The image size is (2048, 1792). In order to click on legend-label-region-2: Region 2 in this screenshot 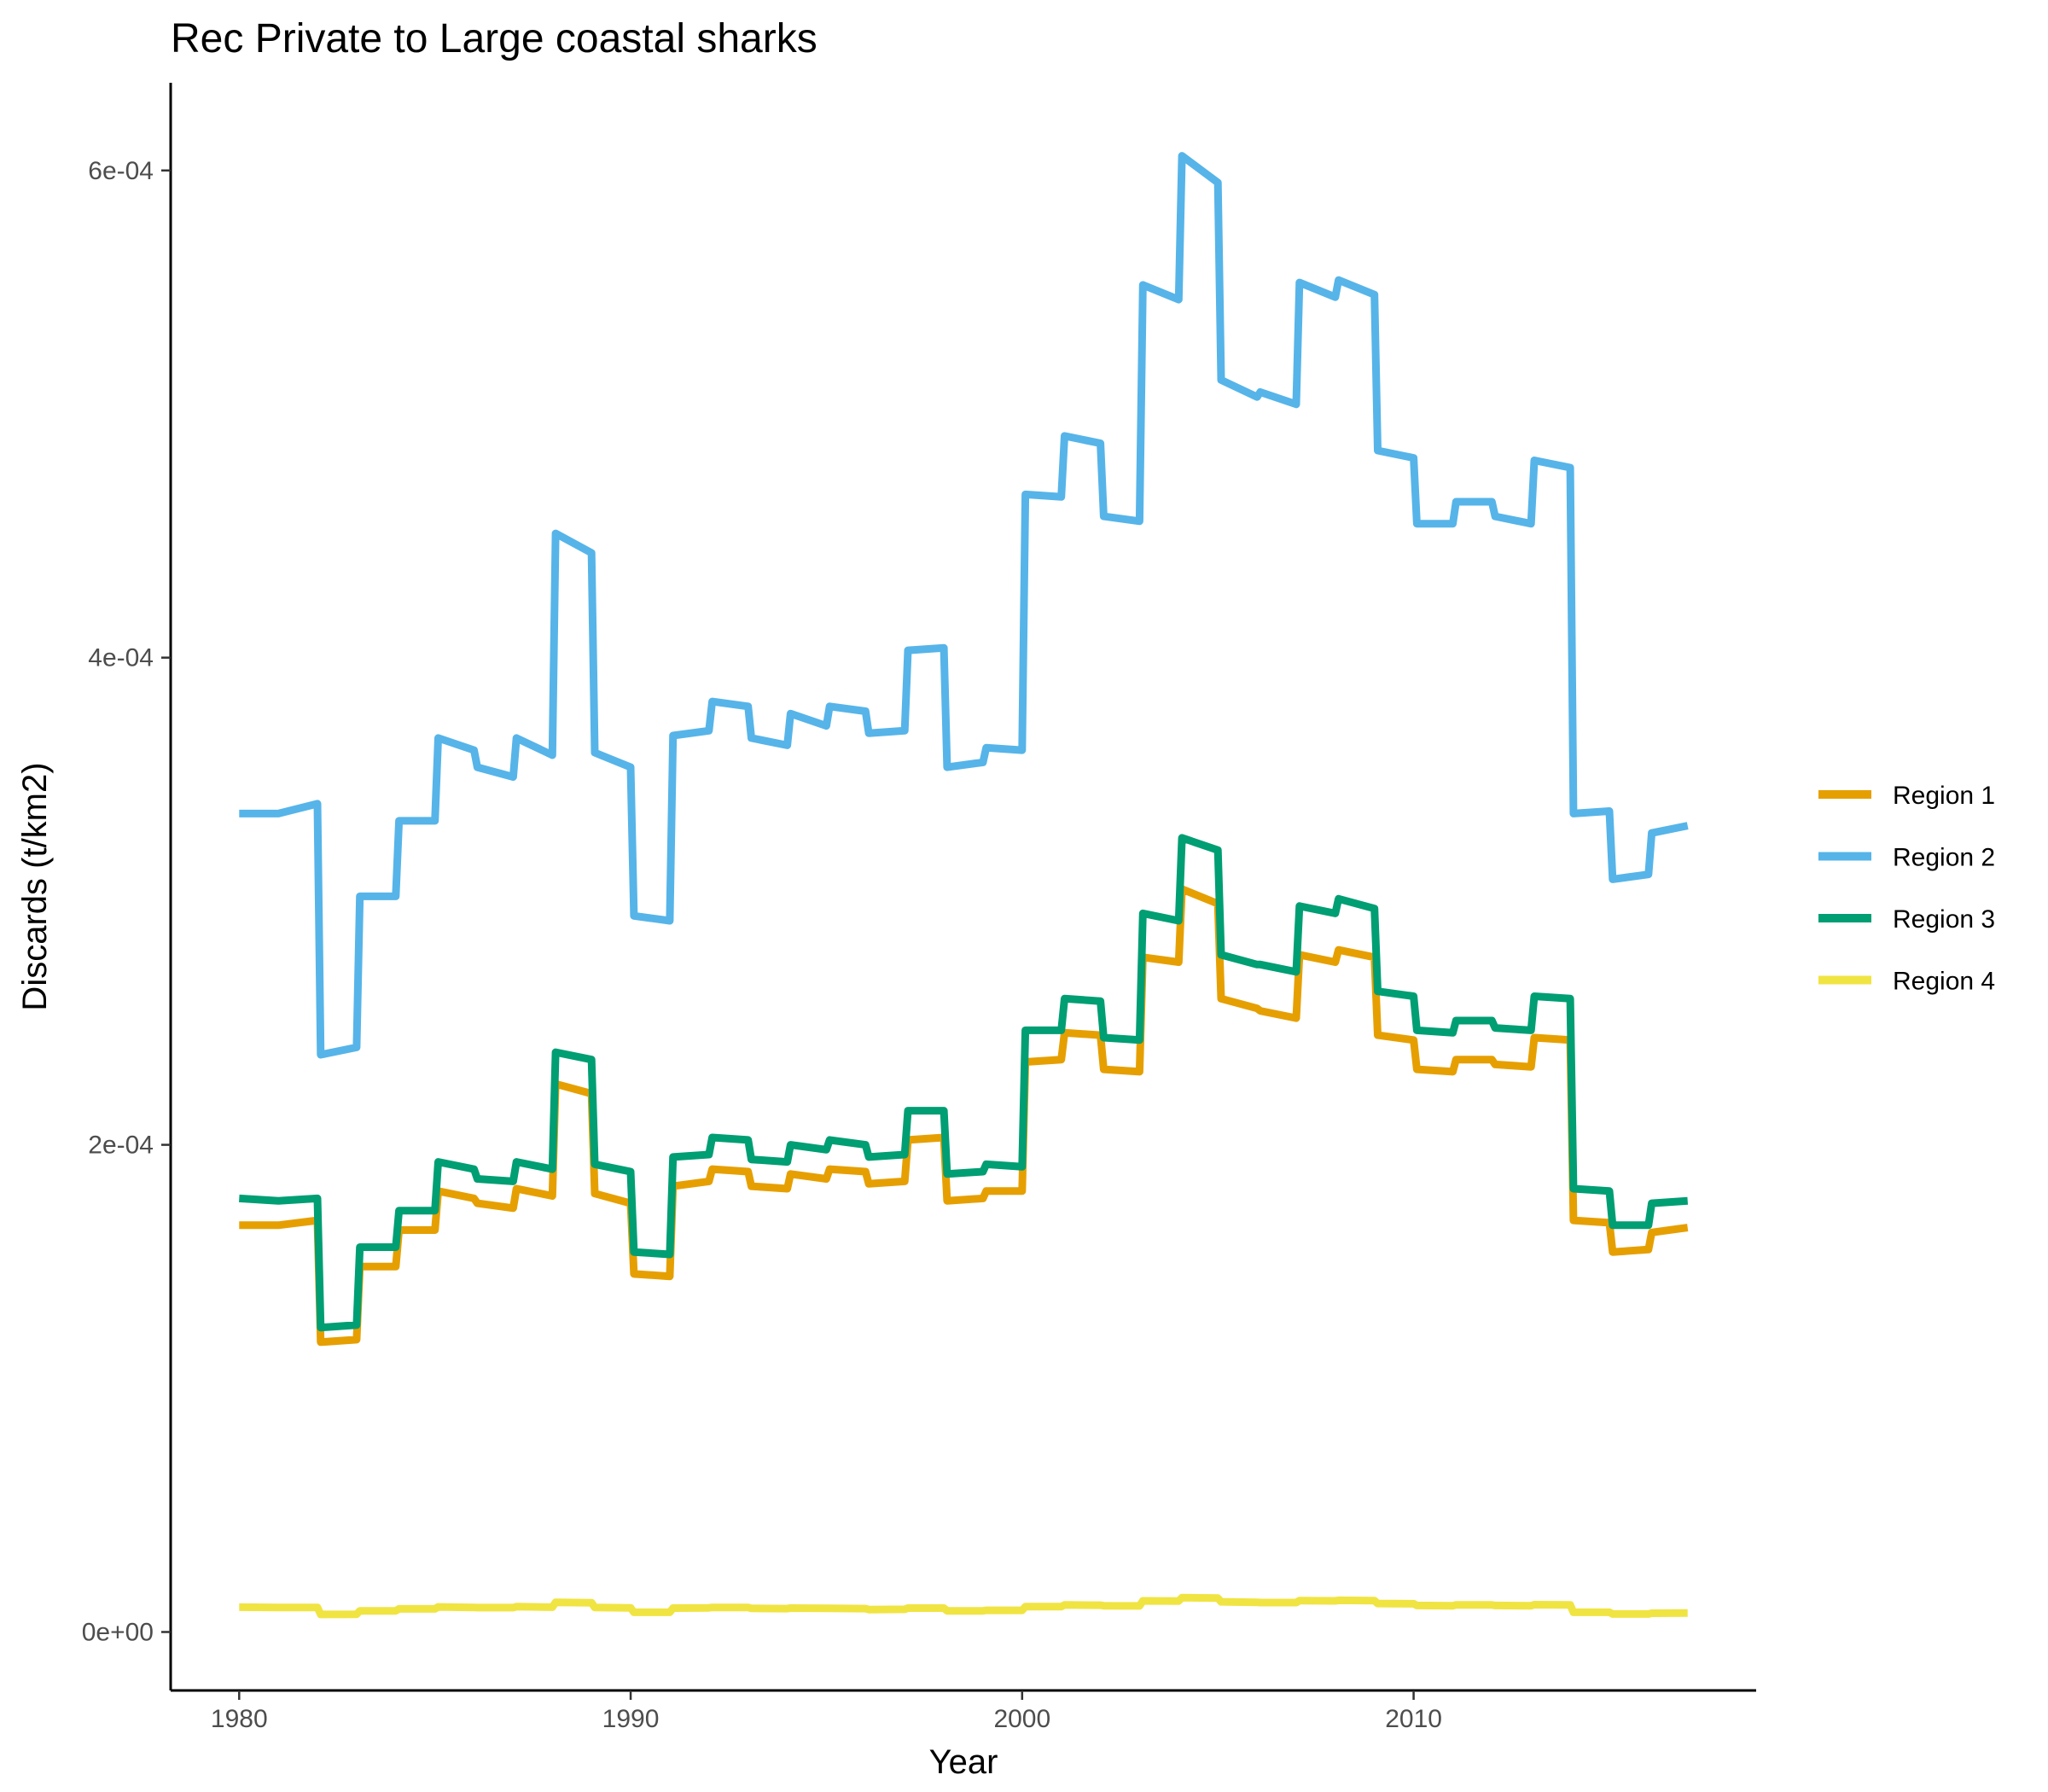, I will do `click(1944, 858)`.